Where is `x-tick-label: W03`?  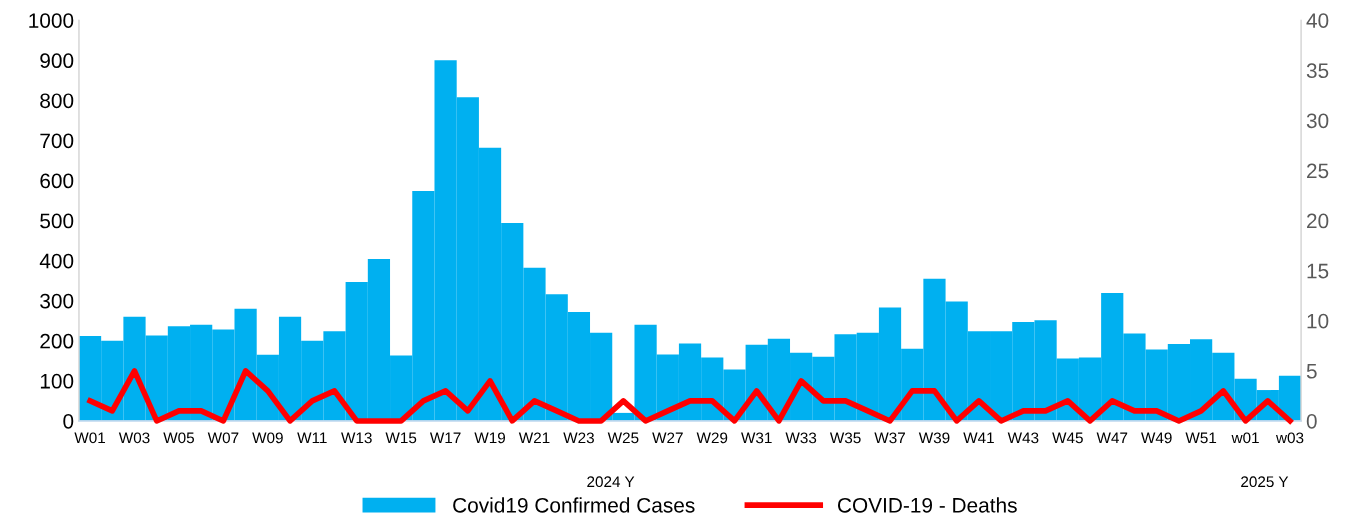 x-tick-label: W03 is located at coordinates (134, 438).